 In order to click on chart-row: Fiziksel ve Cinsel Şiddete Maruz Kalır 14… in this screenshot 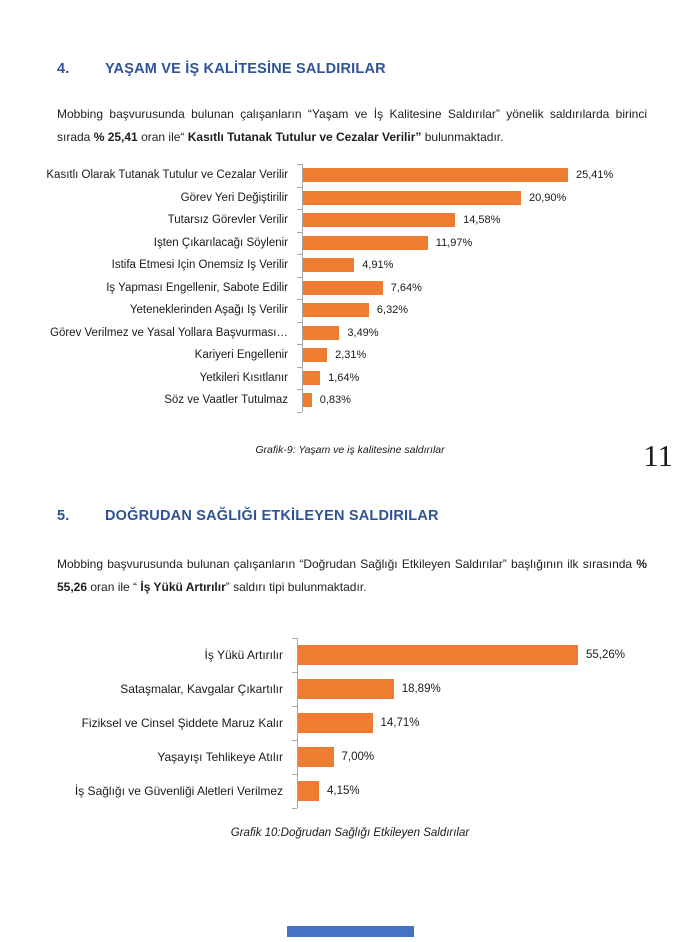, I will do `click(360, 723)`.